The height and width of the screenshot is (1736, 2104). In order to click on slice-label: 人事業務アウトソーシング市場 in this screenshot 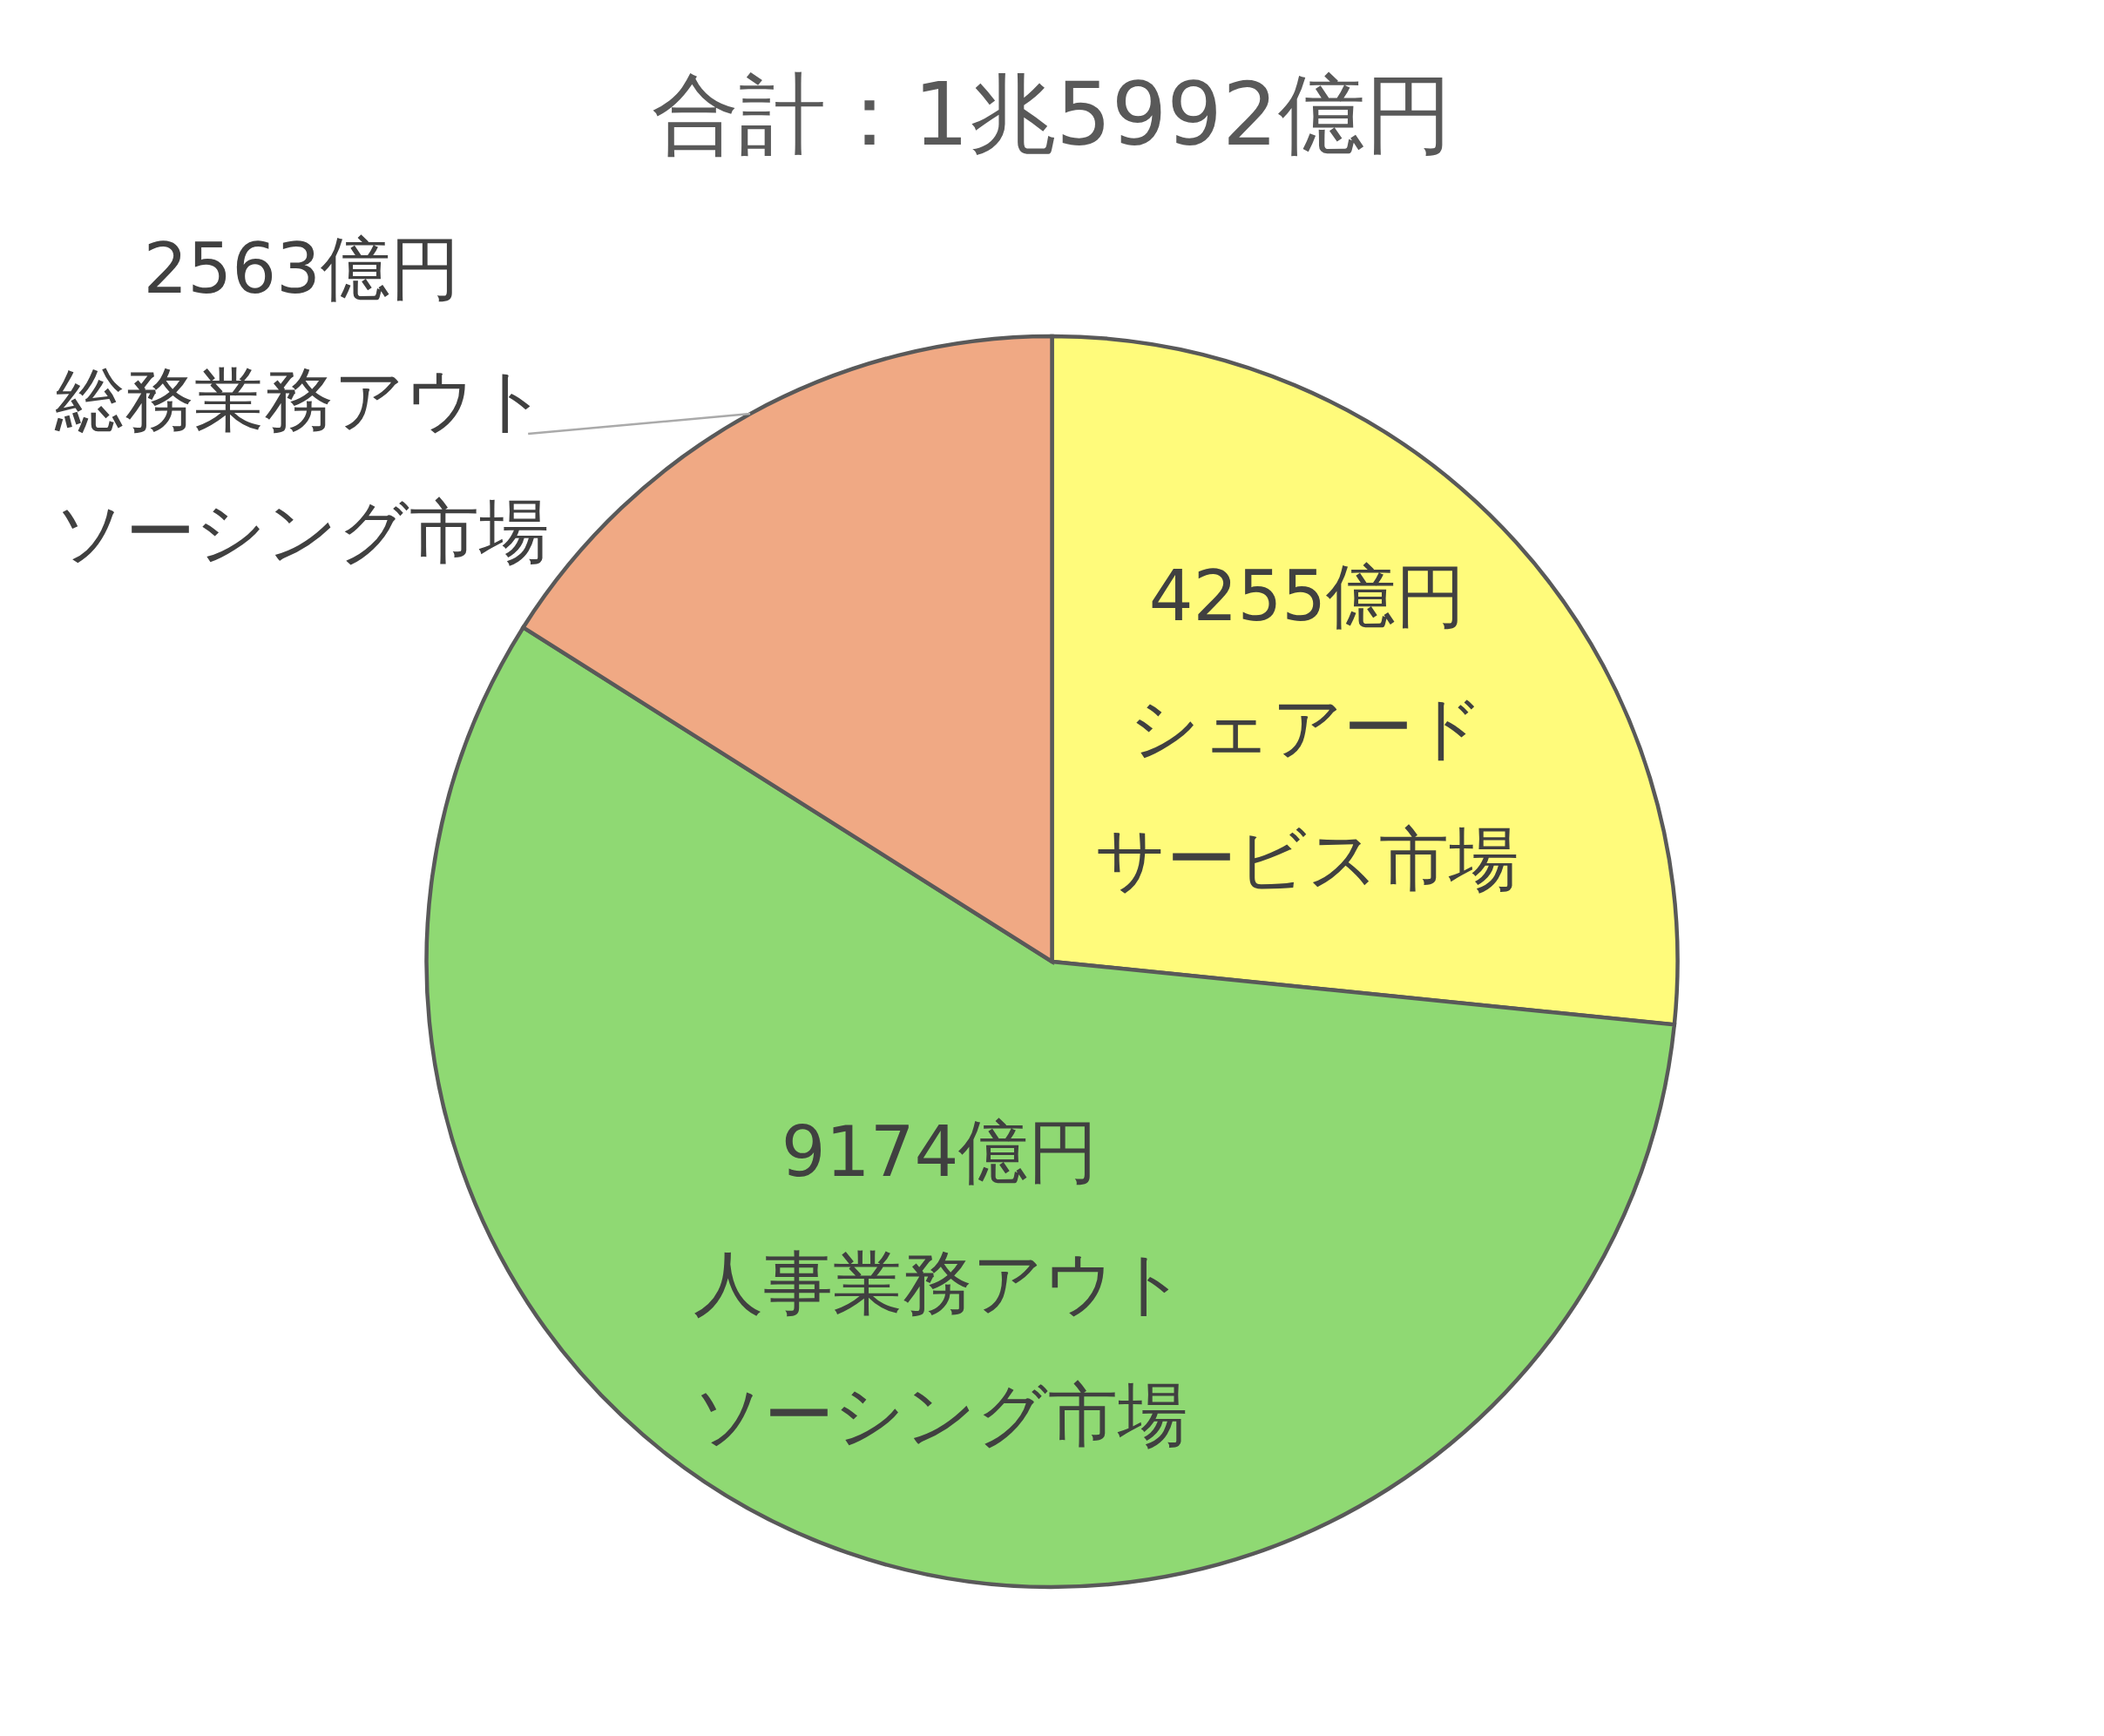, I will do `click(939, 1349)`.